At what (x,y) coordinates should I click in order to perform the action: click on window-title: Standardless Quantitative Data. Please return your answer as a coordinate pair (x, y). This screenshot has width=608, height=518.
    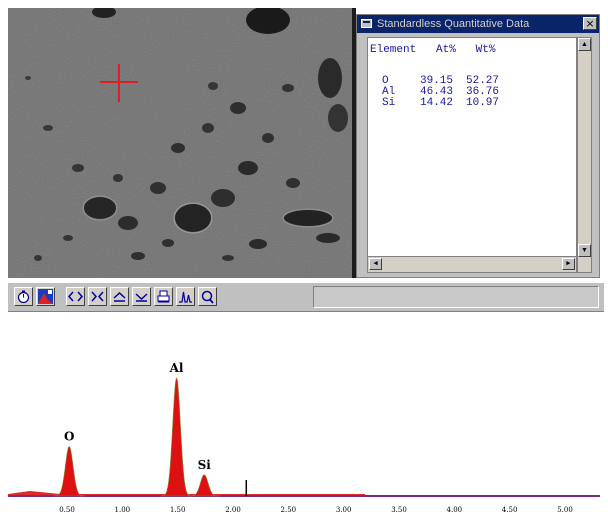
    Looking at the image, I should click on (453, 24).